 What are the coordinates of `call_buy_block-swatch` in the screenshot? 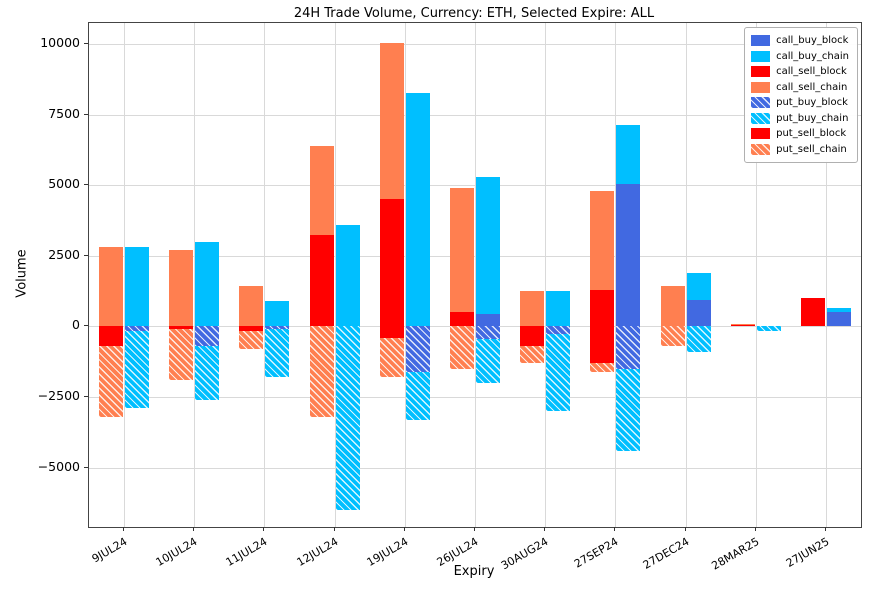 It's located at (761, 41).